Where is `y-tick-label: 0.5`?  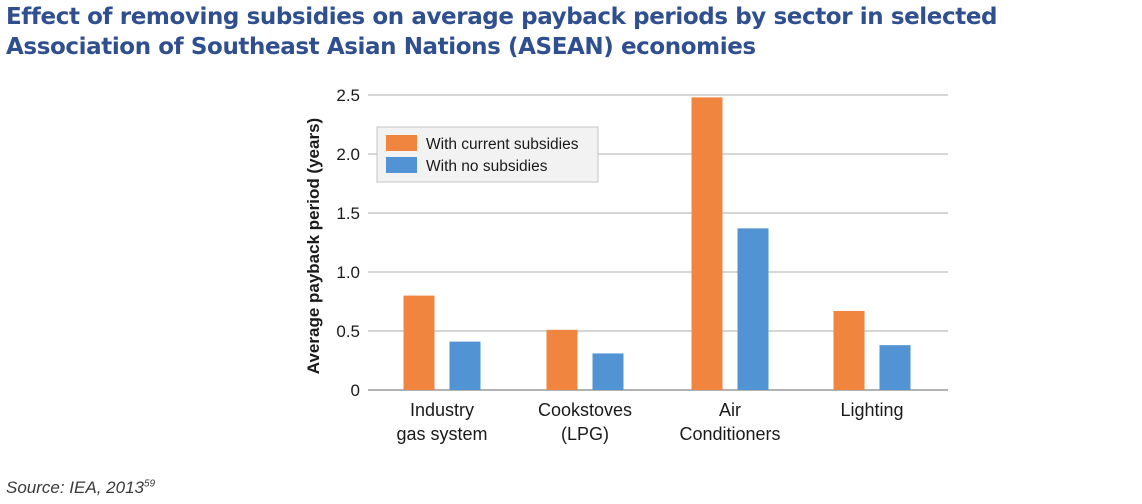 y-tick-label: 0.5 is located at coordinates (348, 331).